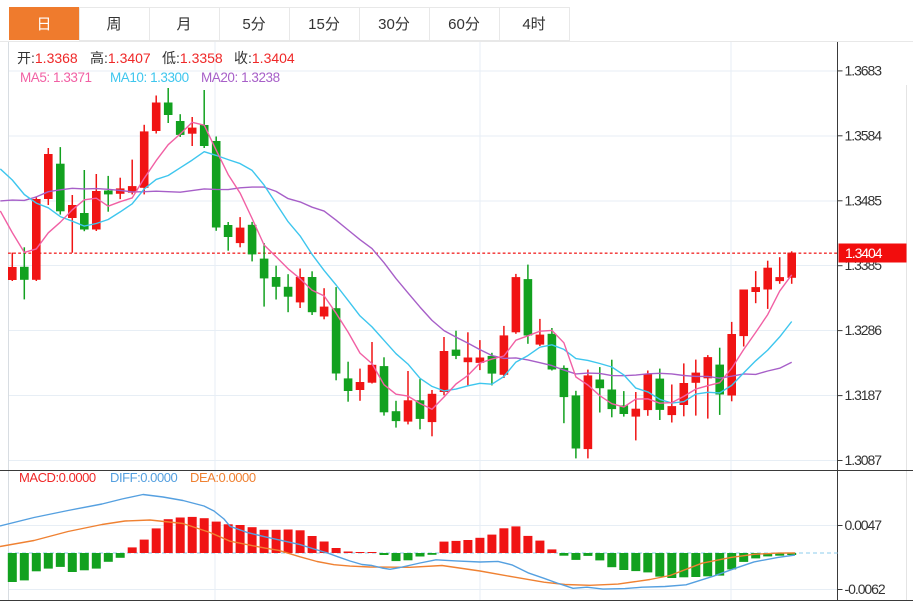 Image resolution: width=913 pixels, height=608 pixels. What do you see at coordinates (864, 135) in the screenshot?
I see `svg-text: 1.3584` at bounding box center [864, 135].